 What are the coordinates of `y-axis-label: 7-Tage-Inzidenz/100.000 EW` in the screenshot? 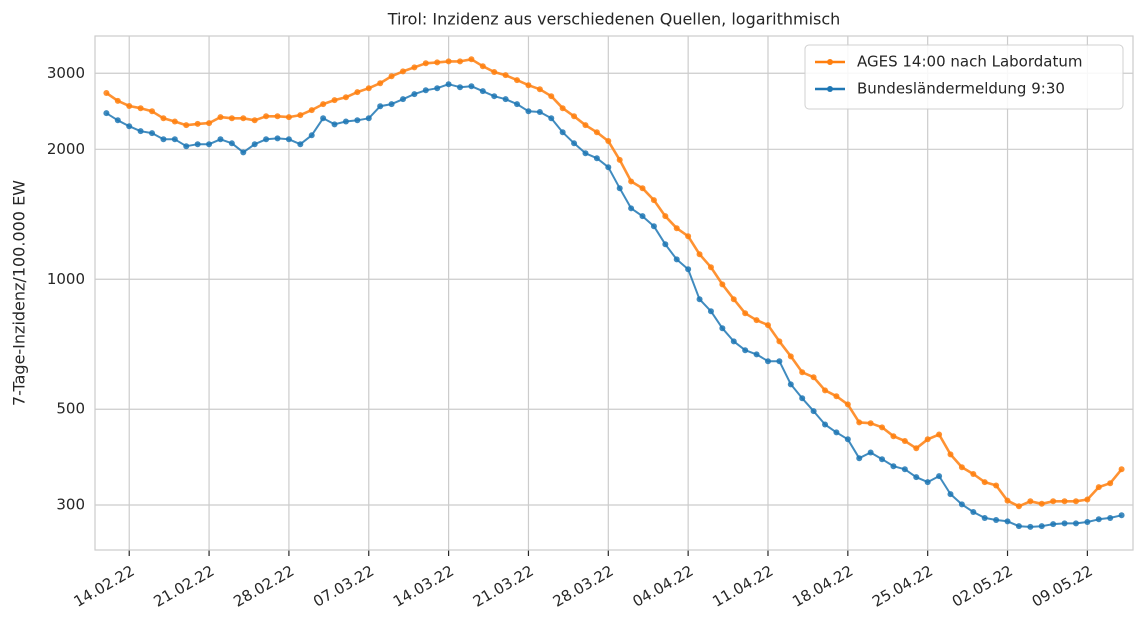 It's located at (19, 293).